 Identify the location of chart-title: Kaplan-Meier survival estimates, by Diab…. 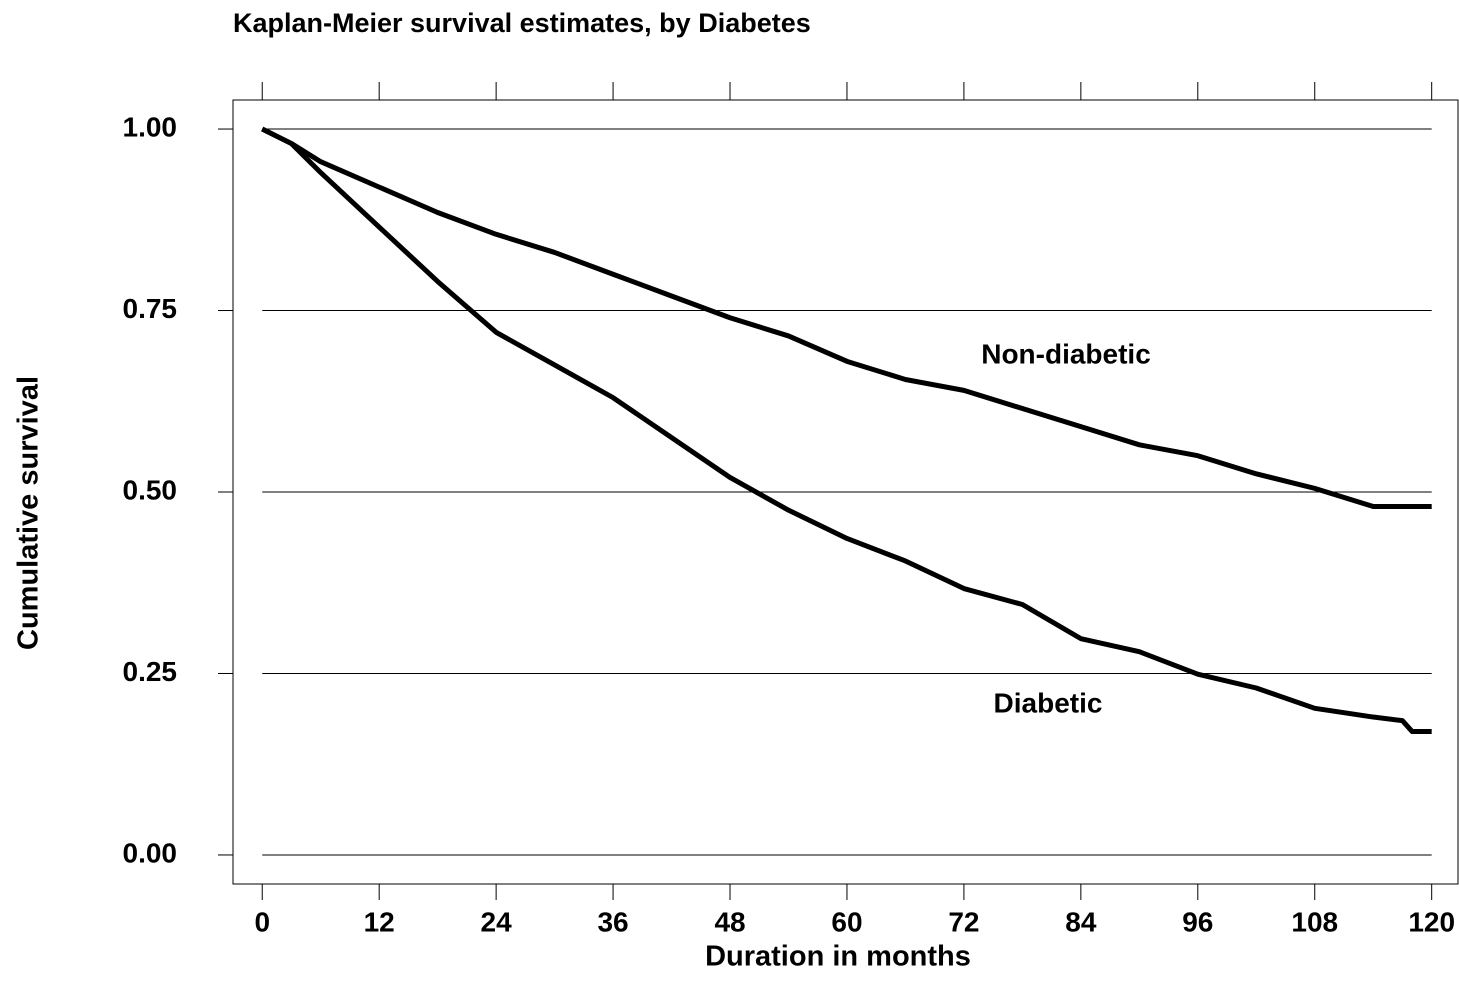
(522, 23).